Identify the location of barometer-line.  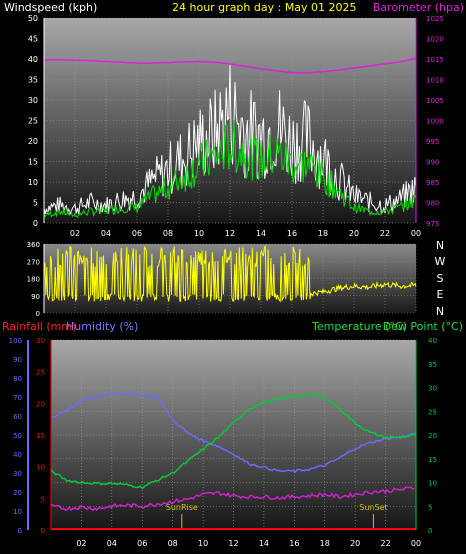
(230, 65).